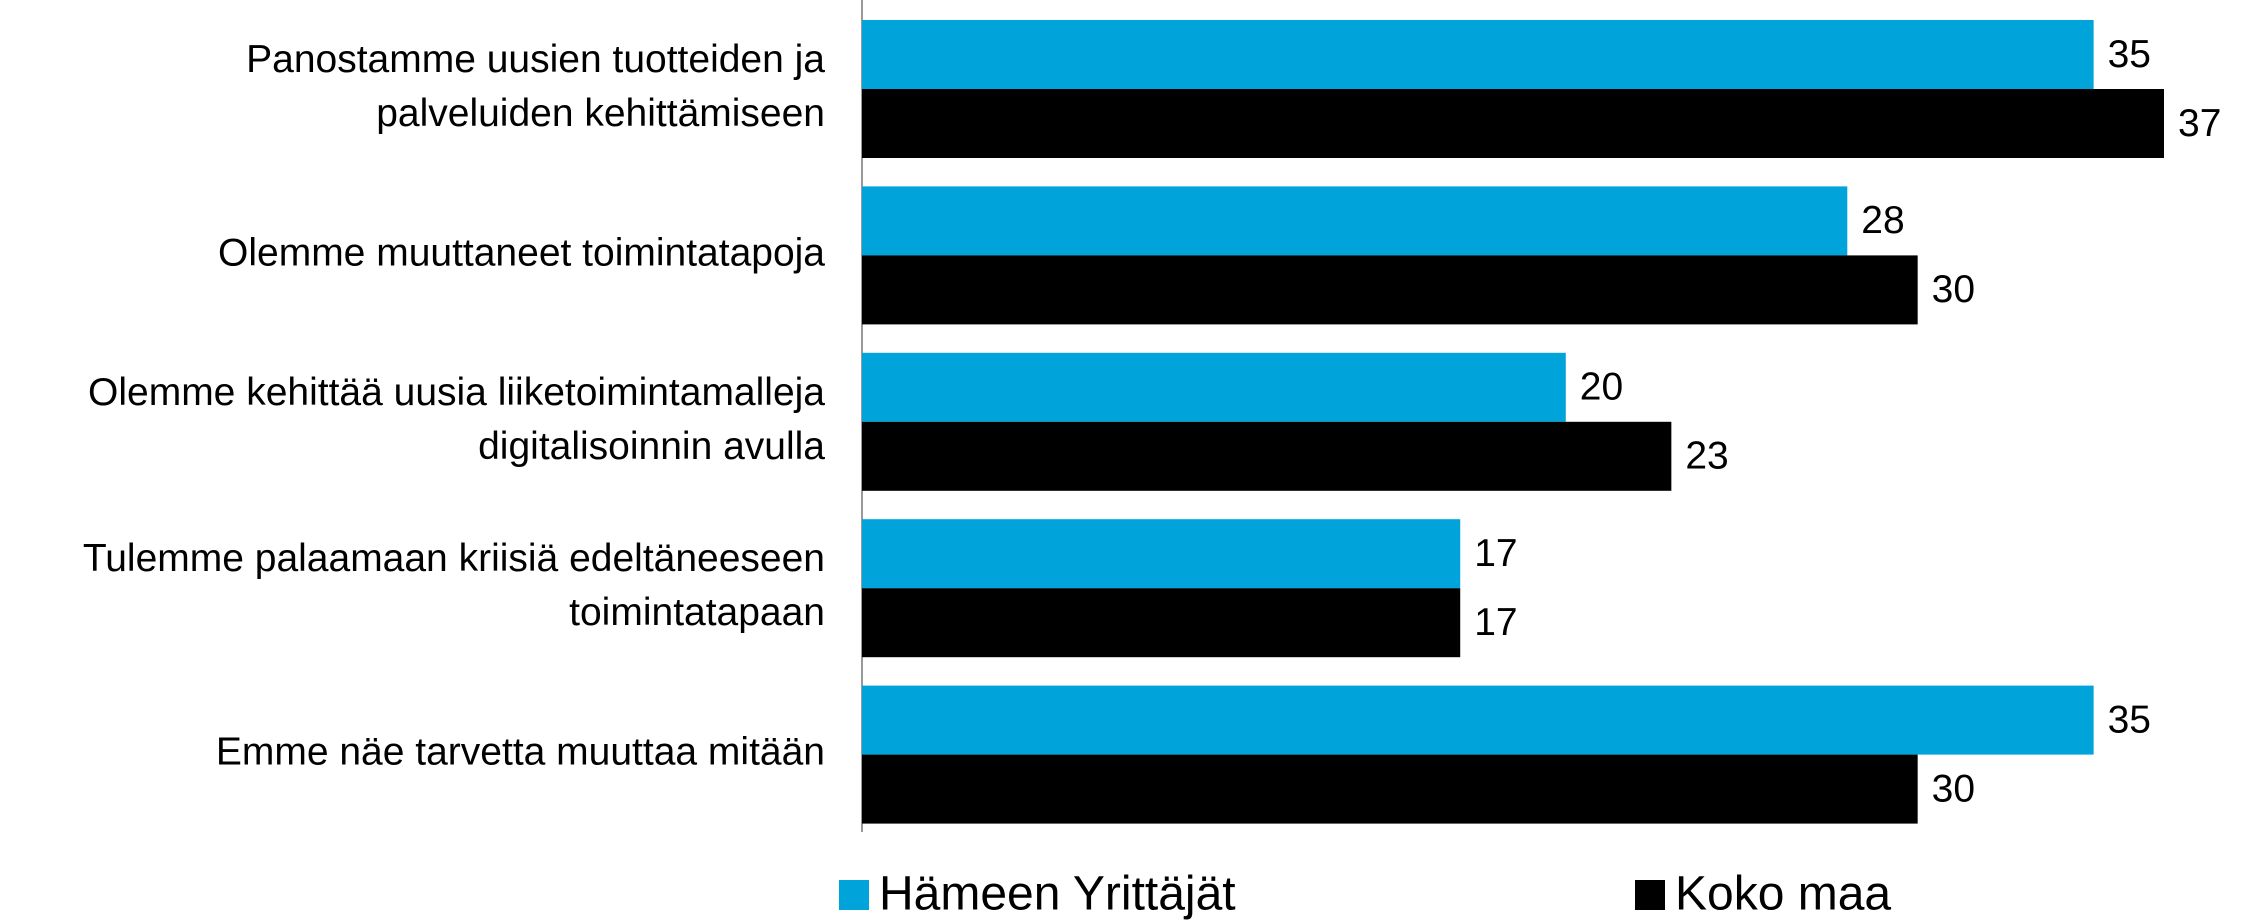 This screenshot has height=923, width=2247. What do you see at coordinates (521, 253) in the screenshot?
I see `category-label: Olemme muuttaneet toimintatapoja` at bounding box center [521, 253].